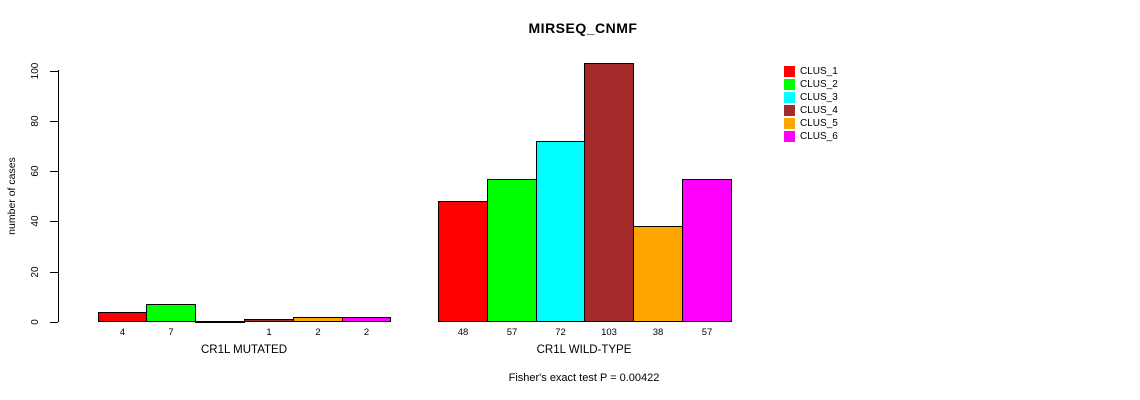  What do you see at coordinates (35, 322) in the screenshot?
I see `y-tick-label: 0` at bounding box center [35, 322].